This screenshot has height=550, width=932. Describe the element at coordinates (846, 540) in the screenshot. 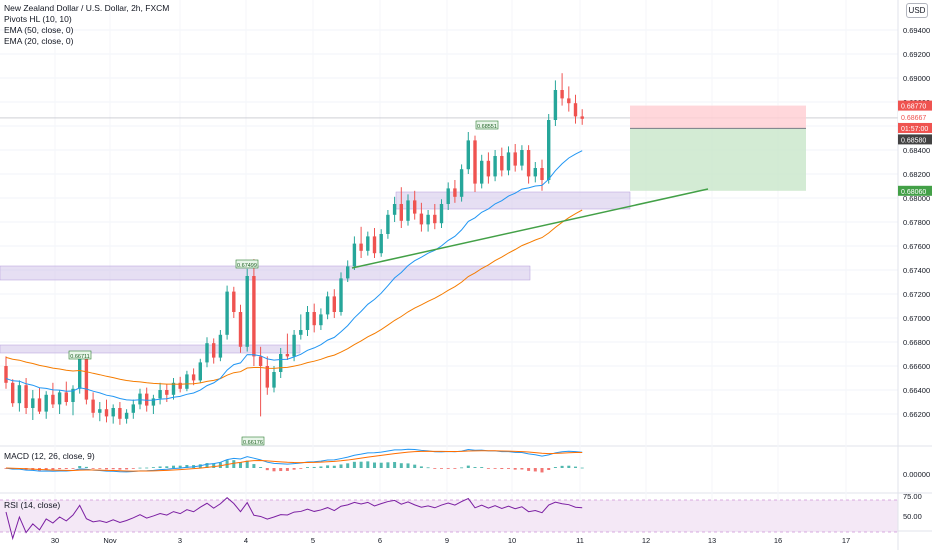

I see `time-tick-label: 17` at that location.